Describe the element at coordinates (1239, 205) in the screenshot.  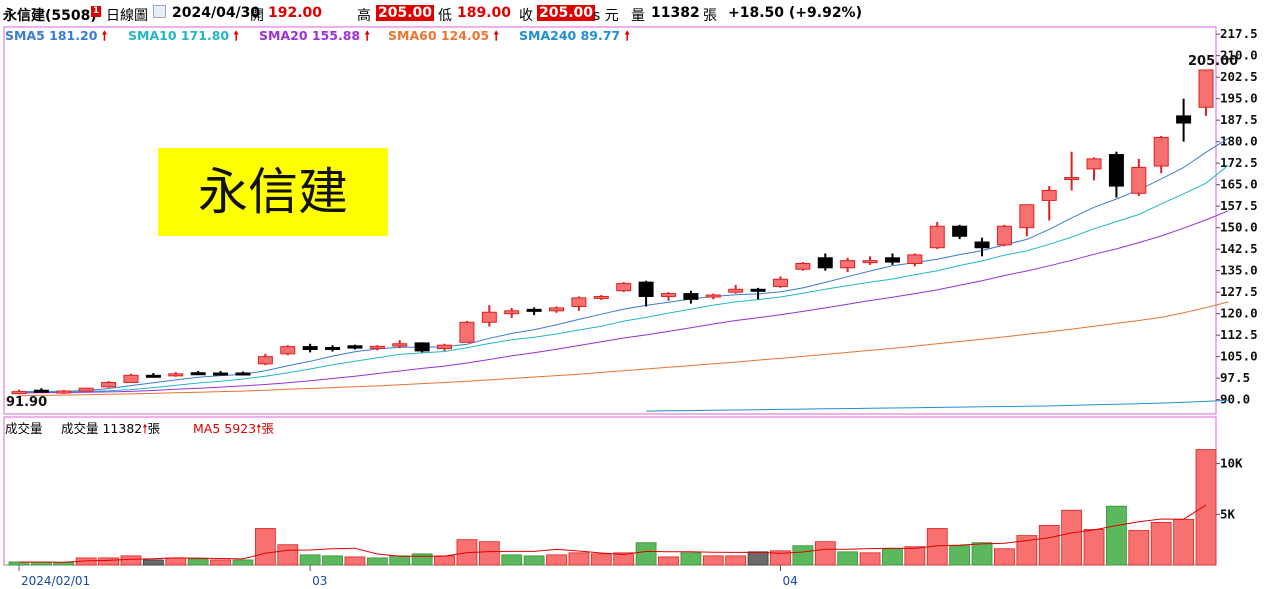
I see `price-ytick-label: 157.5` at that location.